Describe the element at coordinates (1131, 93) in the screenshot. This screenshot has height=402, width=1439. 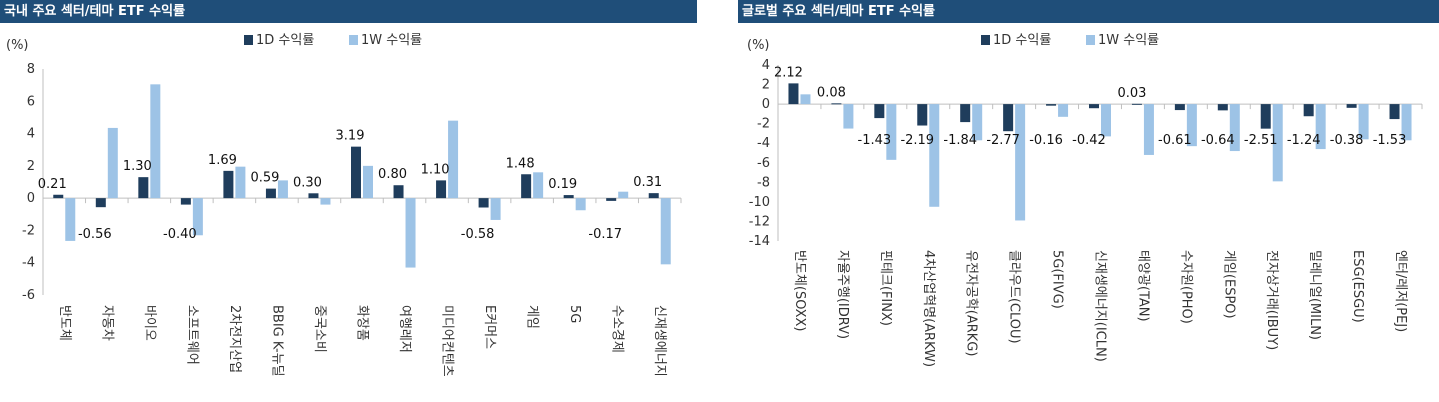
I see `data-label-1d: 0.03` at that location.